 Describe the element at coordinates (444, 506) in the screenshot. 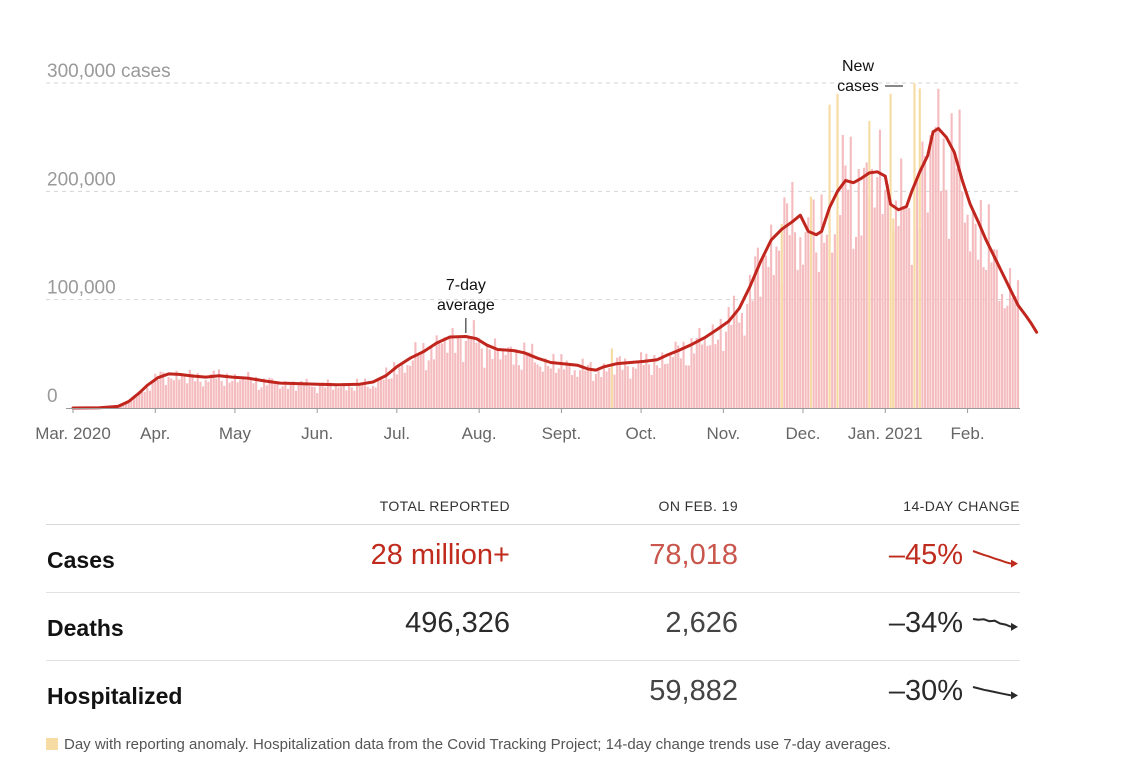

I see `header-total: TOTAL REPORTED` at that location.